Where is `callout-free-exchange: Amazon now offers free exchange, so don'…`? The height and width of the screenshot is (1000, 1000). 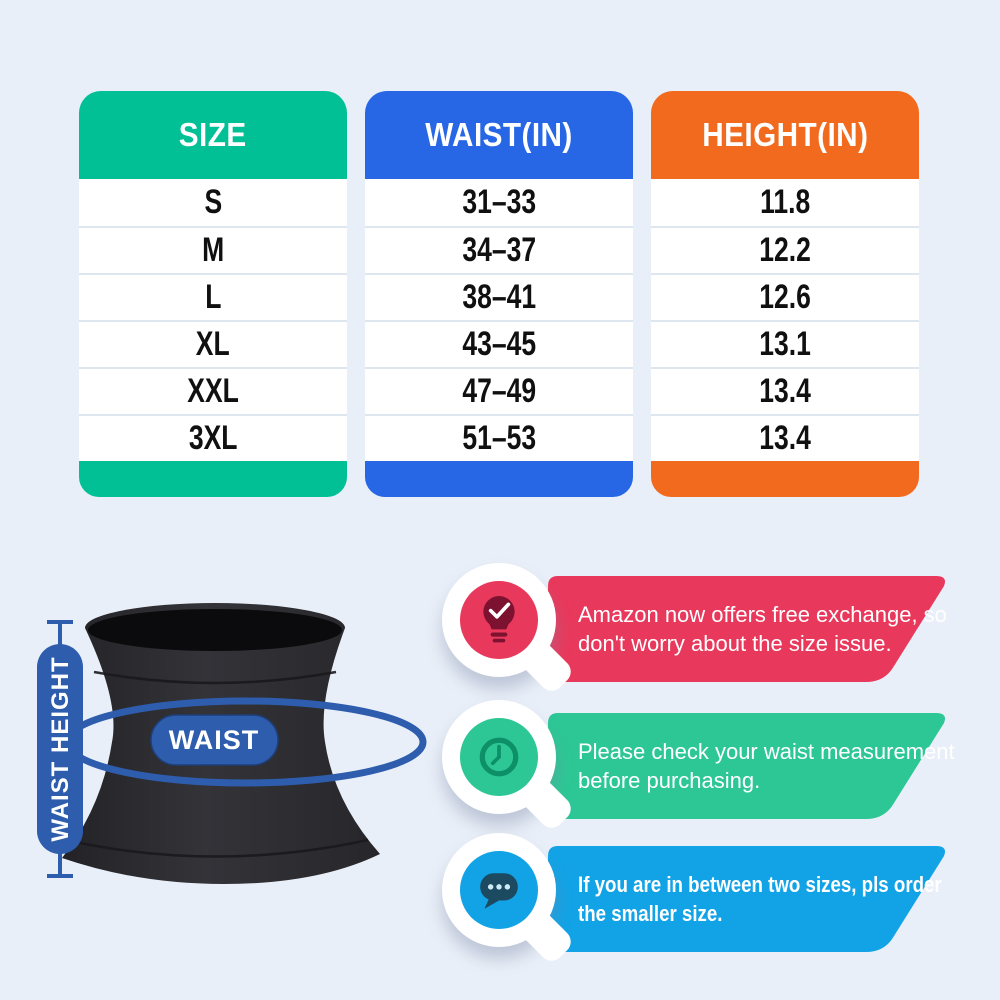
callout-free-exchange: Amazon now offers free exchange, so don'… is located at coordinates (702, 637).